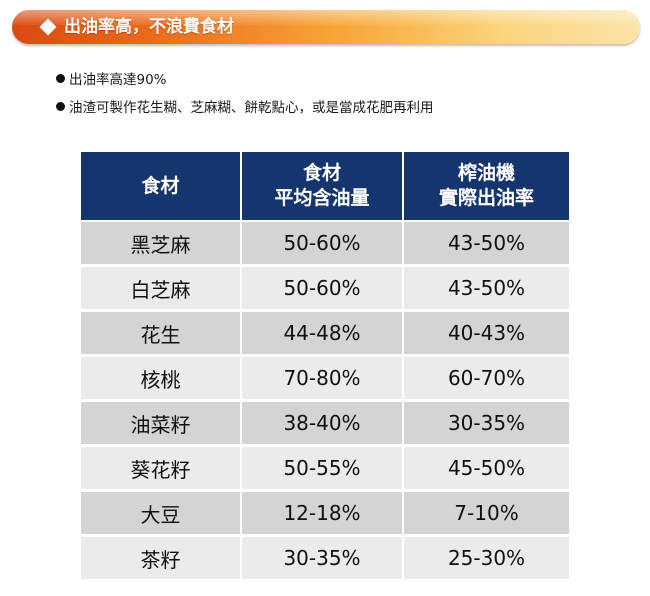 The width and height of the screenshot is (650, 596). Describe the element at coordinates (322, 198) in the screenshot. I see `header-label: 平均含油量` at that location.